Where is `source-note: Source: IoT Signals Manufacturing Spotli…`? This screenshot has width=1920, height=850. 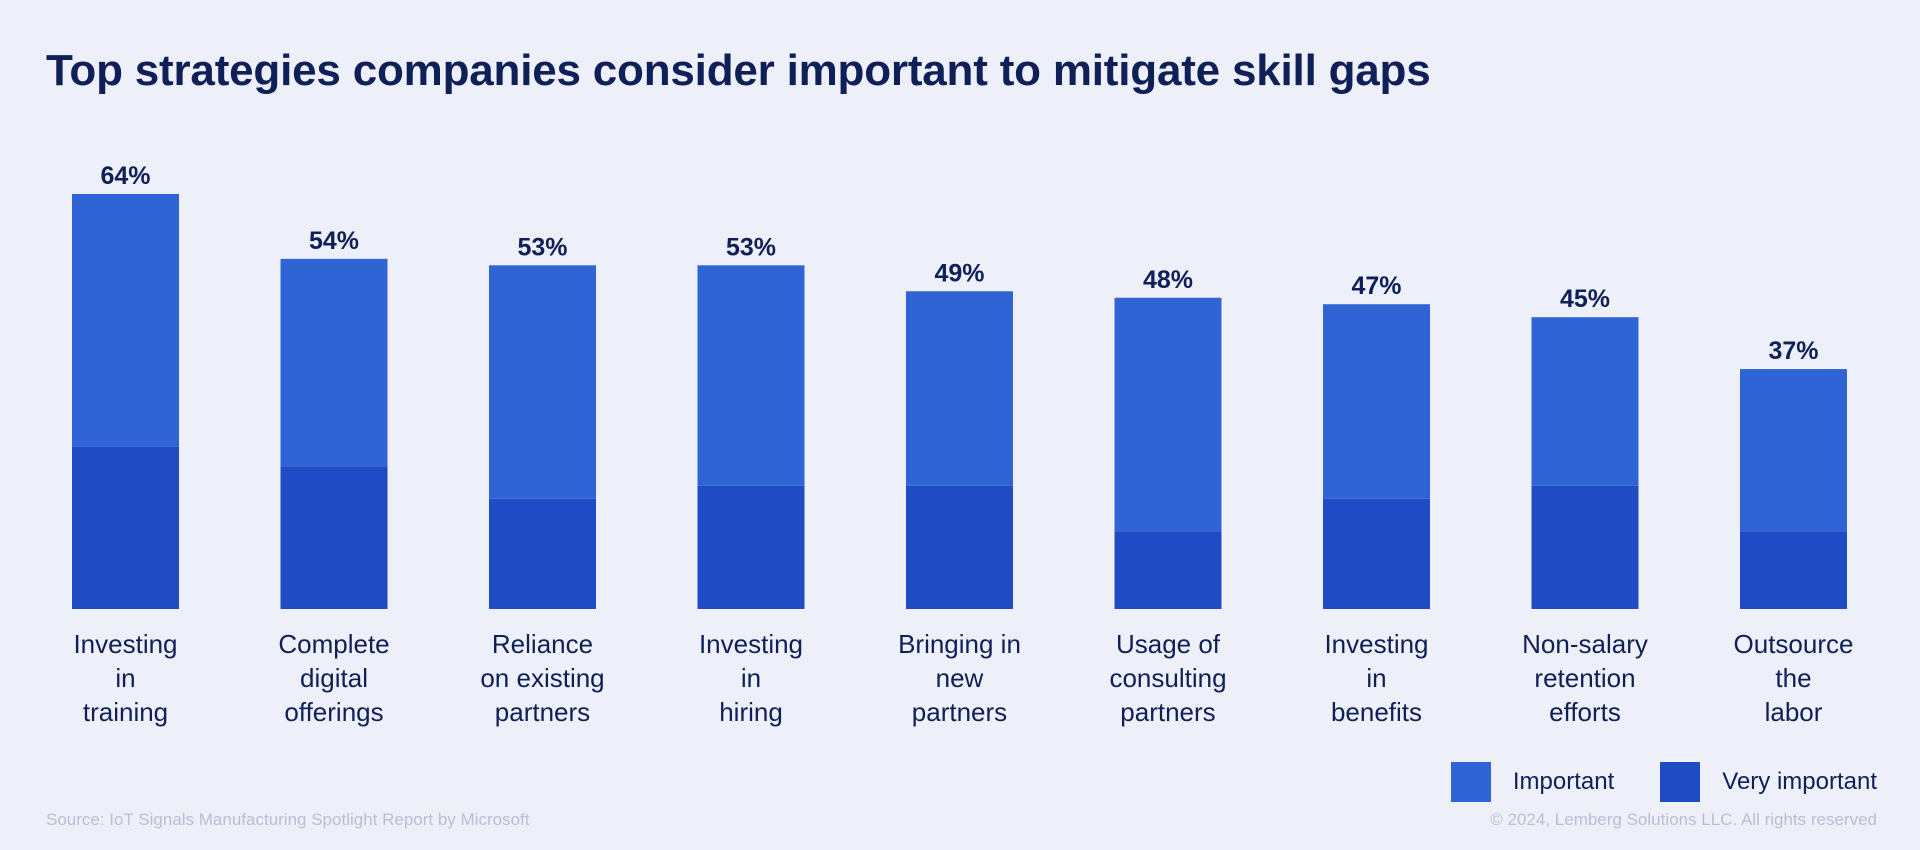 source-note: Source: IoT Signals Manufacturing Spotli… is located at coordinates (288, 819).